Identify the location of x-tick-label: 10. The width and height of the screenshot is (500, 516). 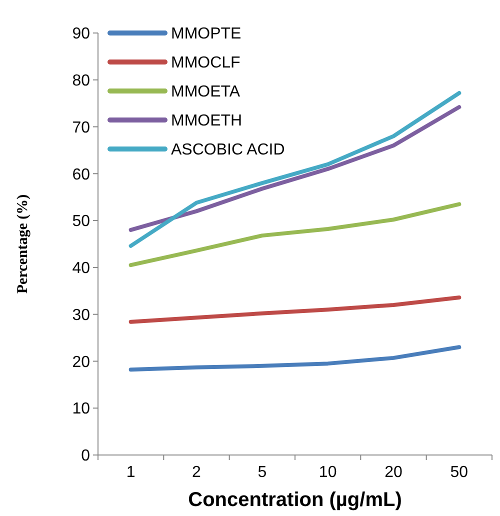
(327, 472).